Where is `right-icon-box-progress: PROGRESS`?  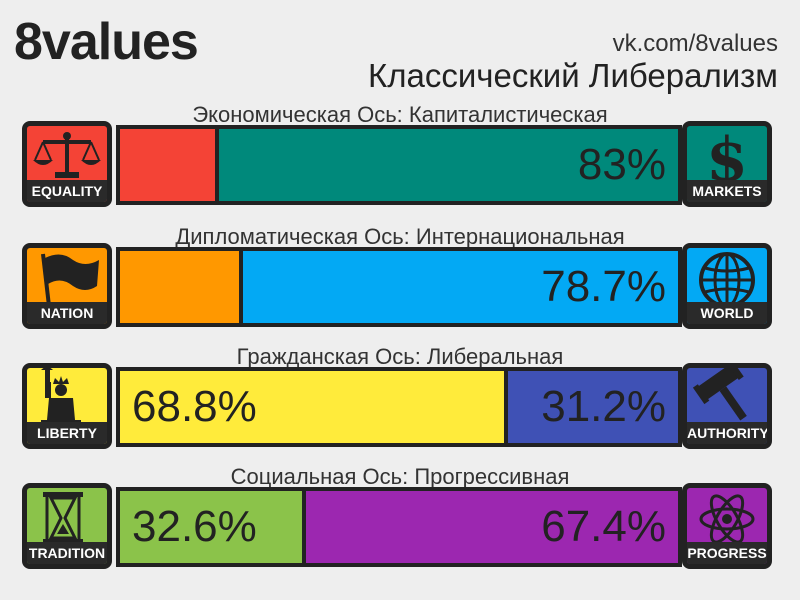
right-icon-box-progress: PROGRESS is located at coordinates (727, 526).